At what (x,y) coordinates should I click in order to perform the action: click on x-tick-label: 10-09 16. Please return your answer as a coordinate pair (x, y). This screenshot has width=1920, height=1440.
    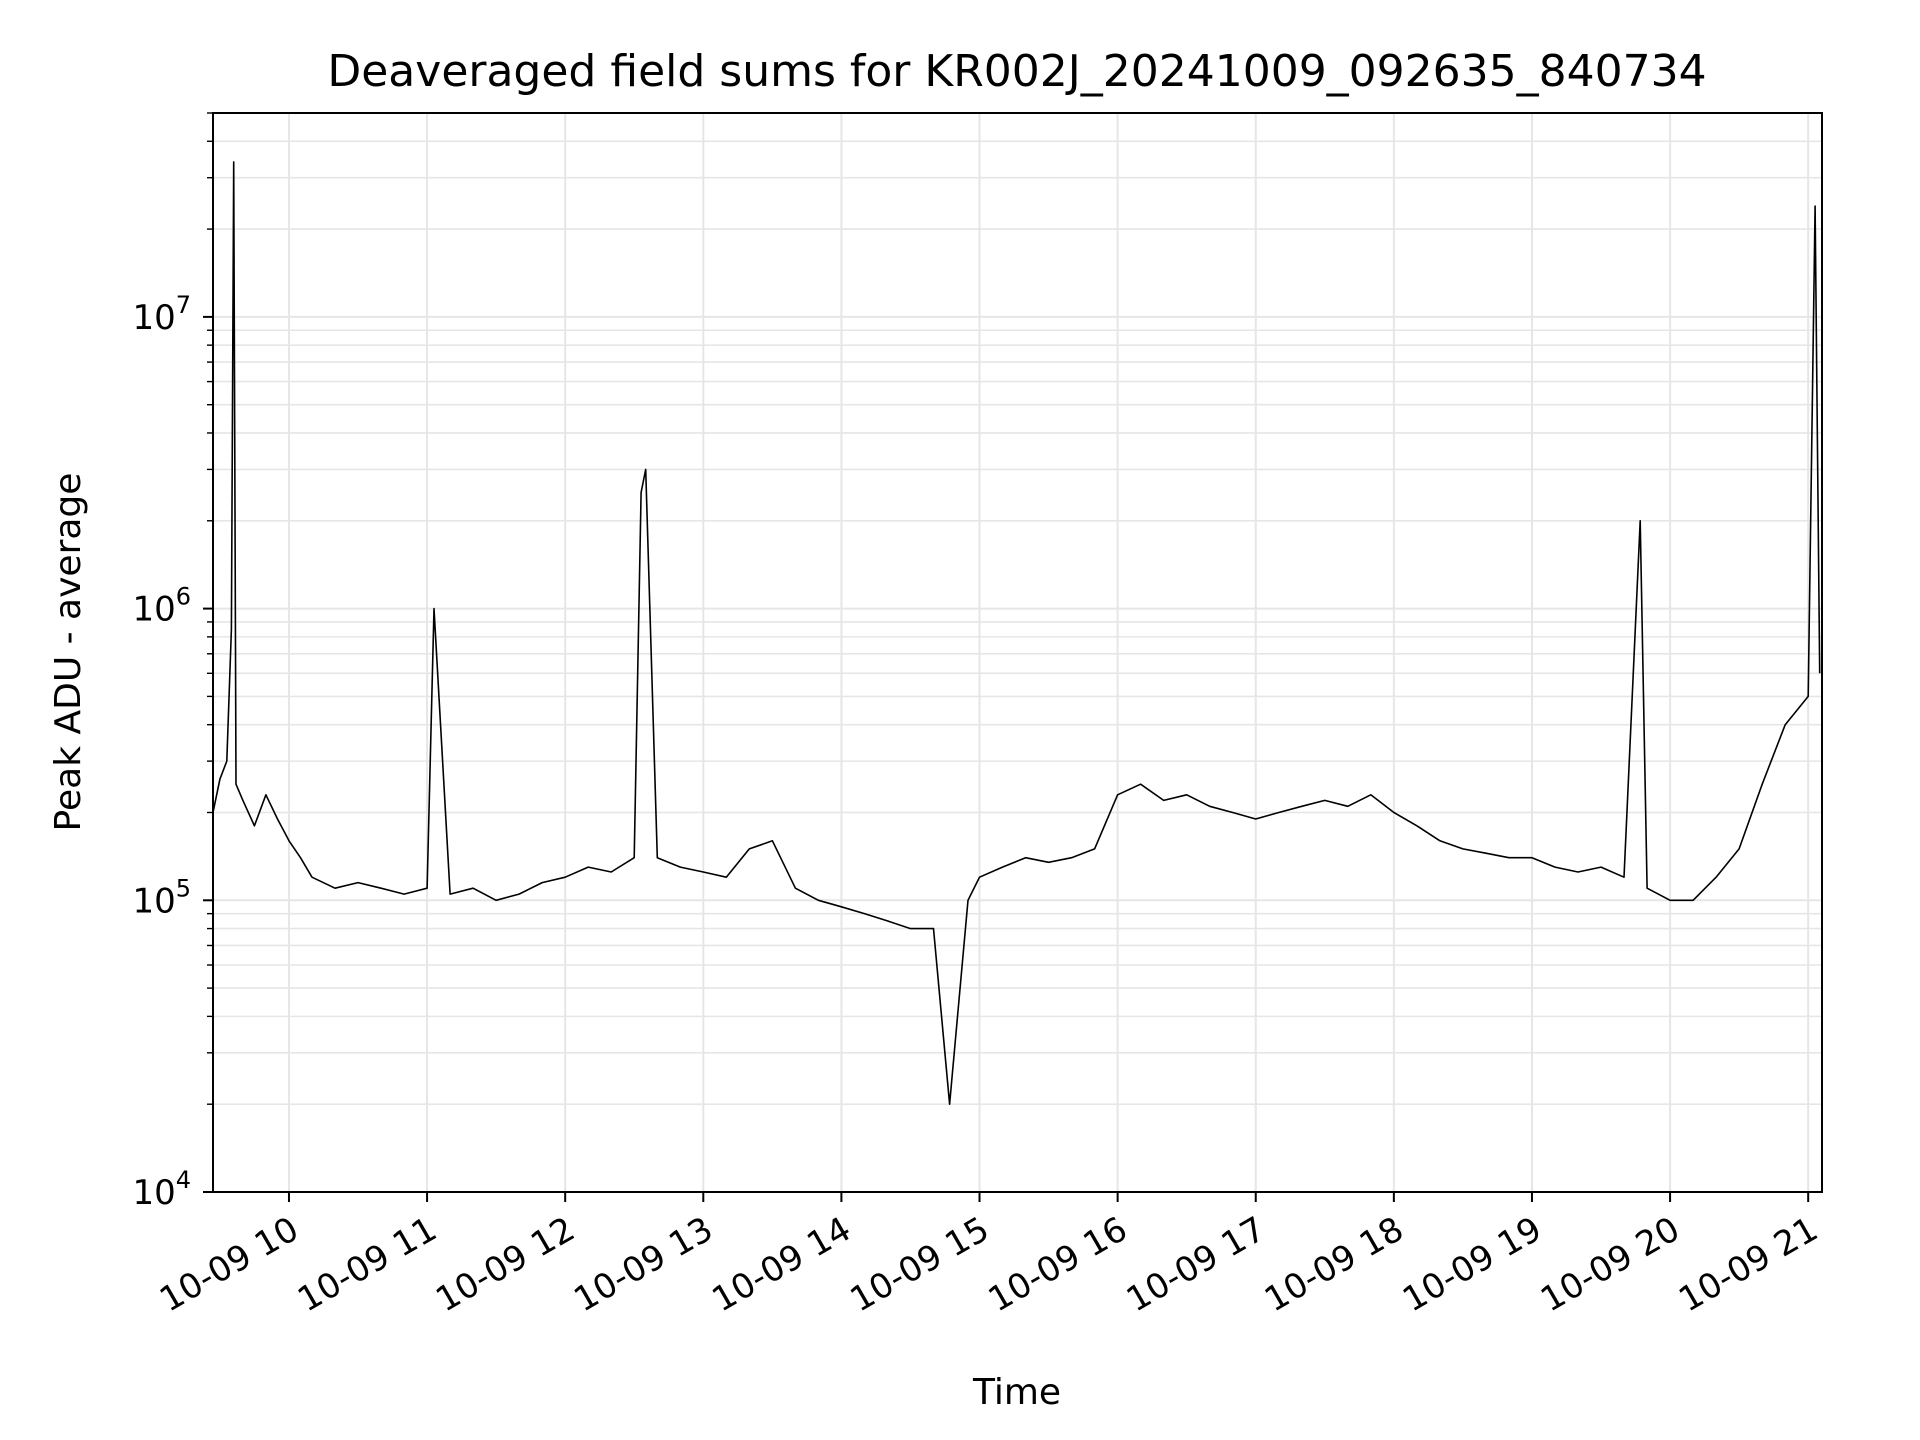
    Looking at the image, I should click on (1058, 1264).